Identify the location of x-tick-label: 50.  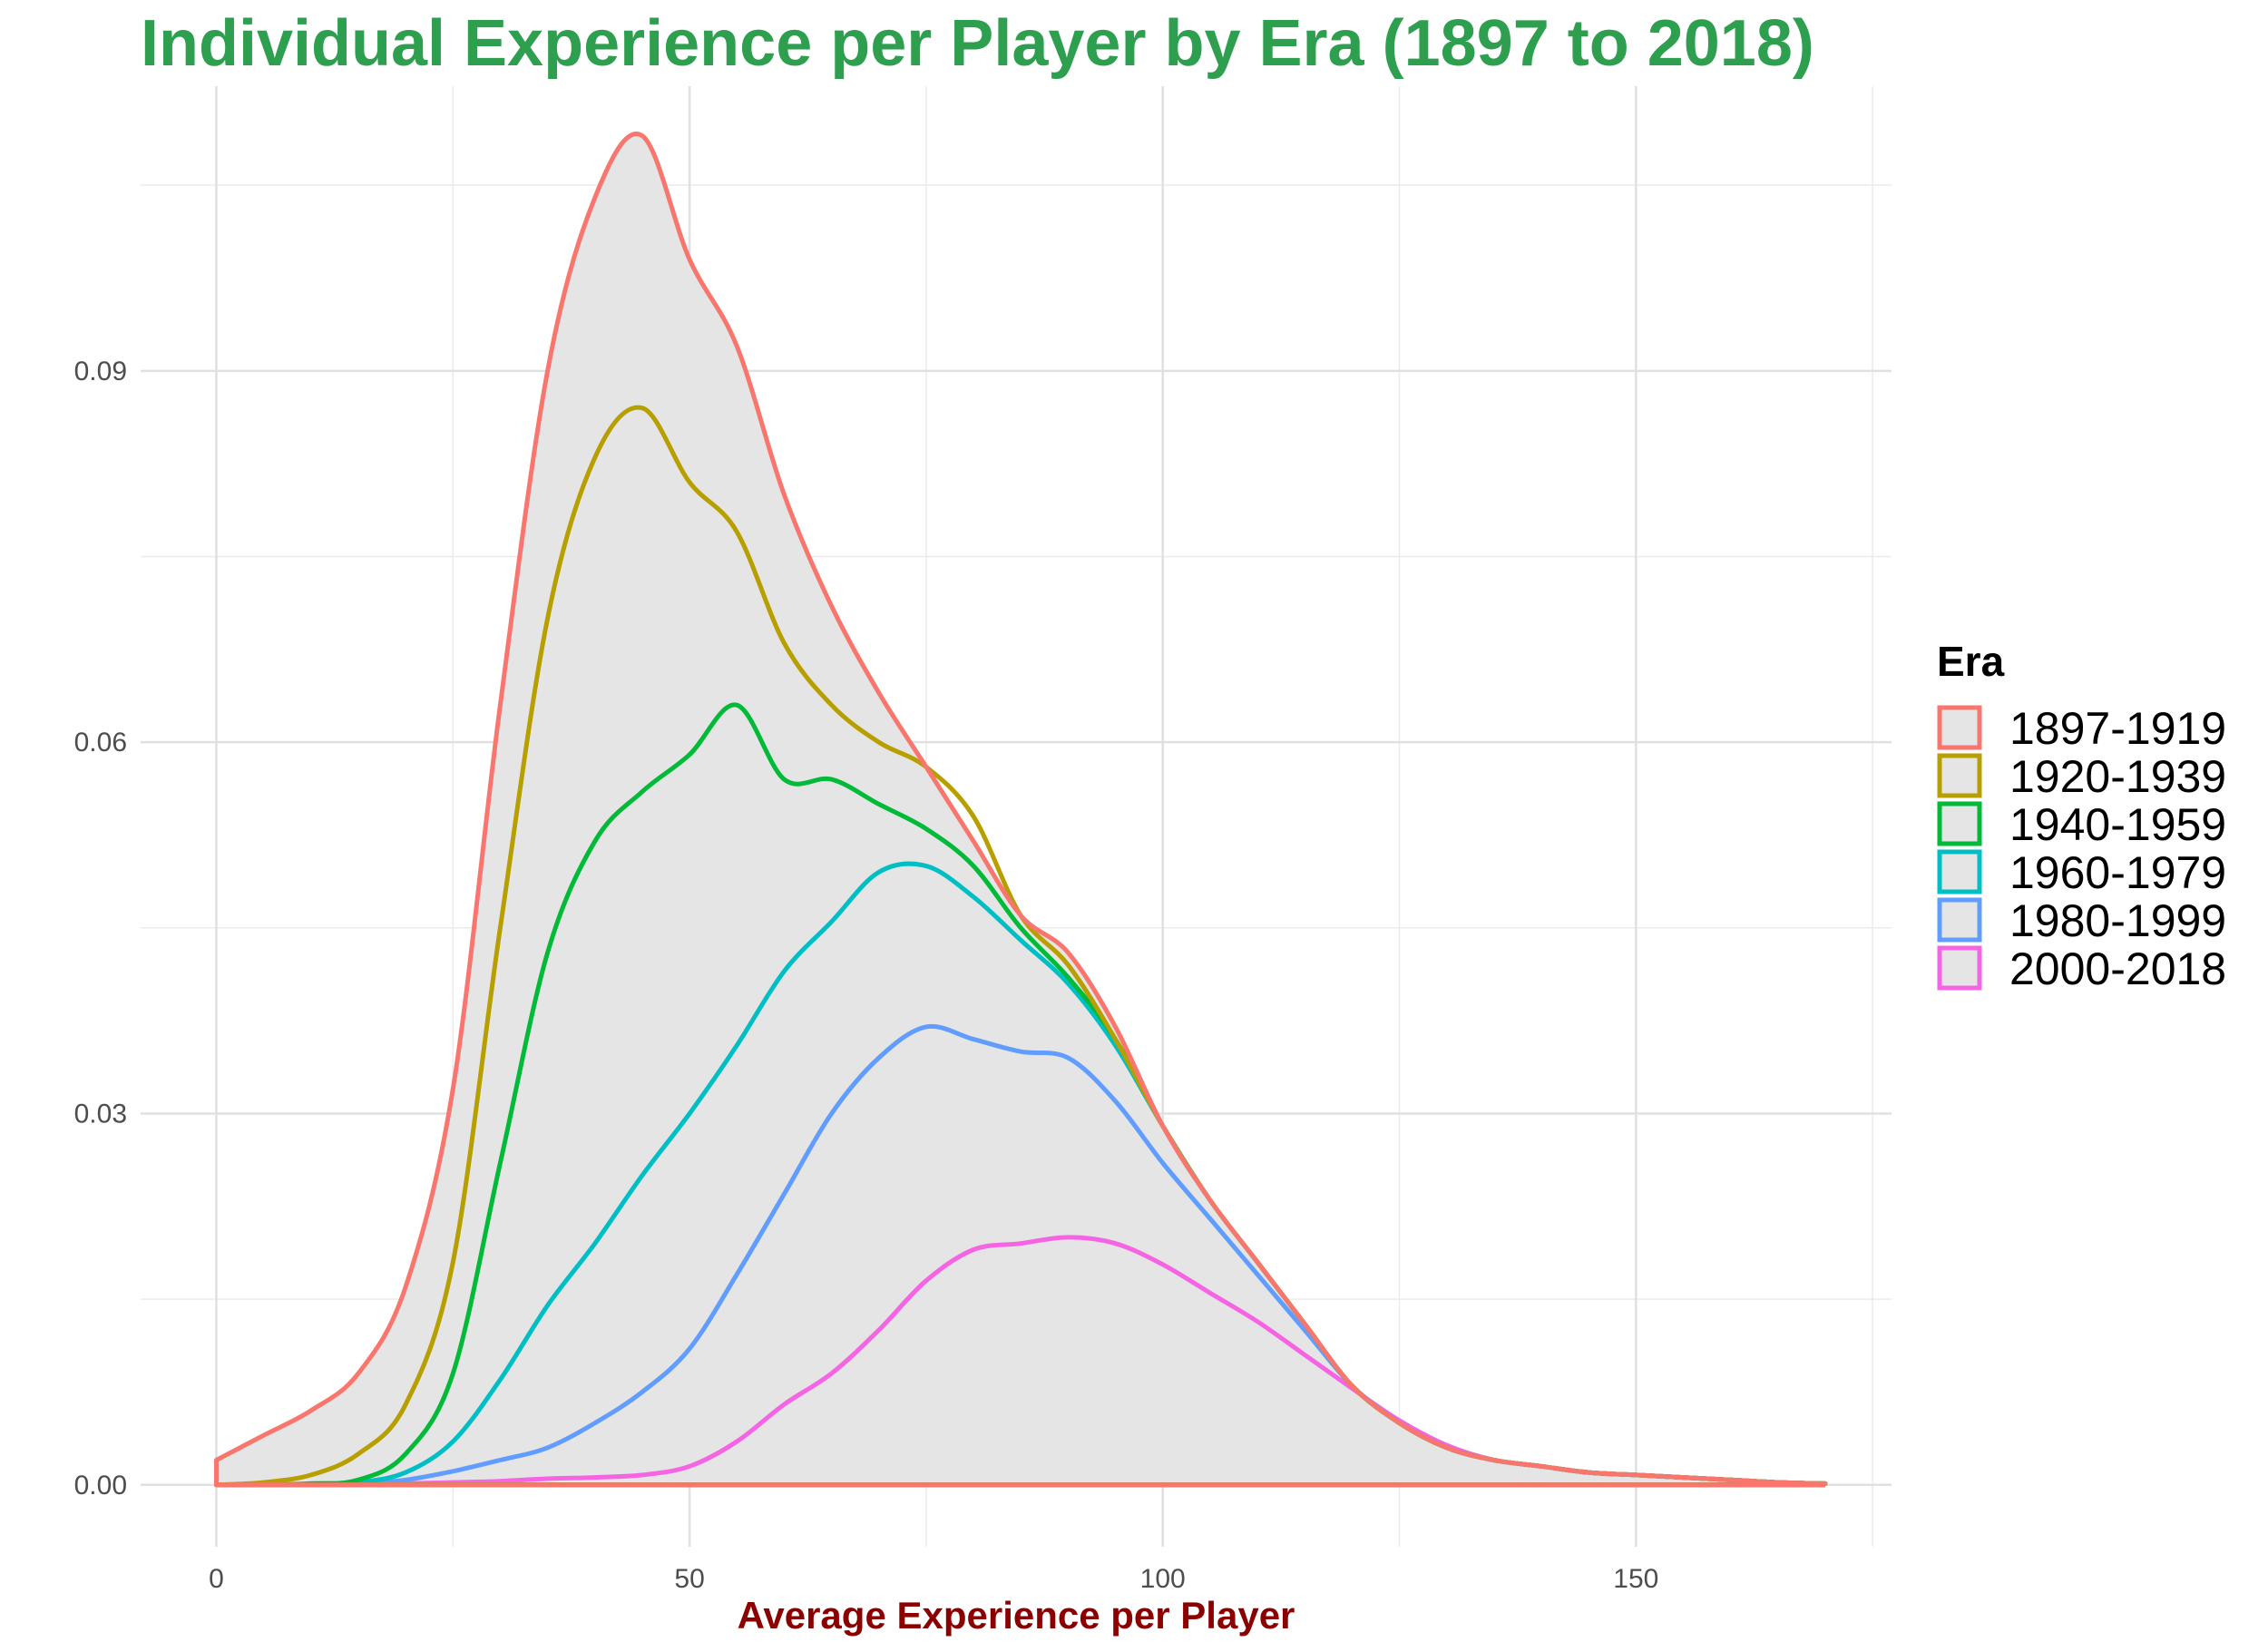
(689, 1579).